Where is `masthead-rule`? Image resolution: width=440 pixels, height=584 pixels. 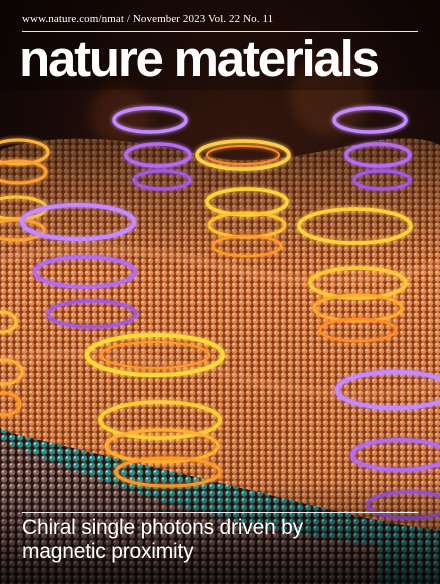
masthead-rule is located at coordinates (220, 31).